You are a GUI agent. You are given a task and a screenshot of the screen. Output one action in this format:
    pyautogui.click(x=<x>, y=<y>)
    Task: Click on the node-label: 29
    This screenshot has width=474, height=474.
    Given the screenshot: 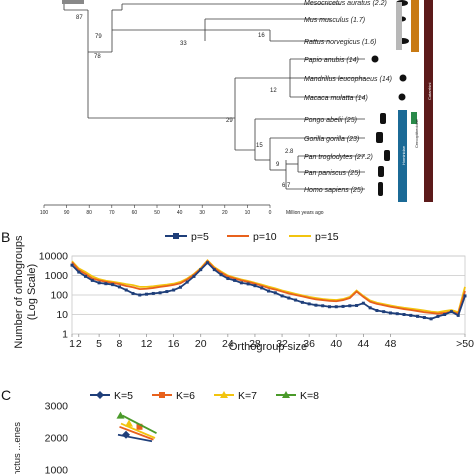 What is the action you would take?
    pyautogui.click(x=229, y=121)
    